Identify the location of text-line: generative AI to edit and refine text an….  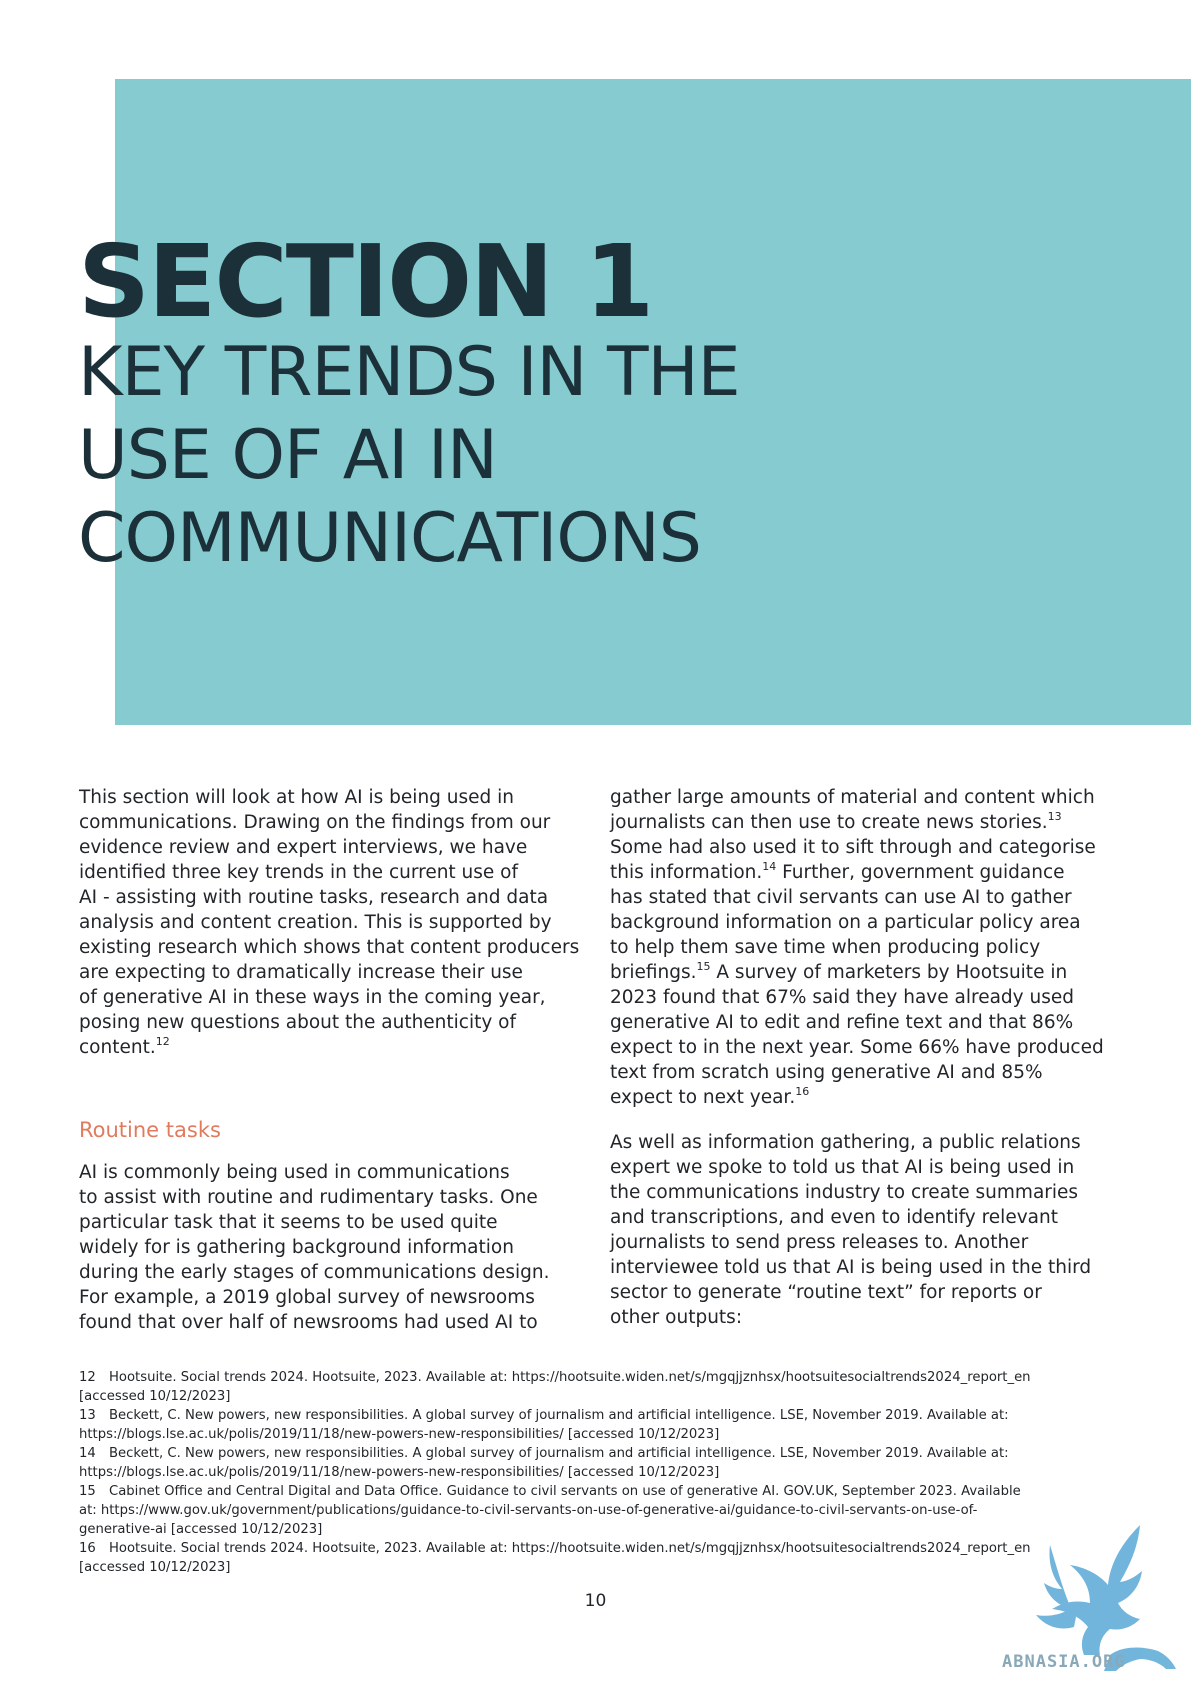
(842, 1022).